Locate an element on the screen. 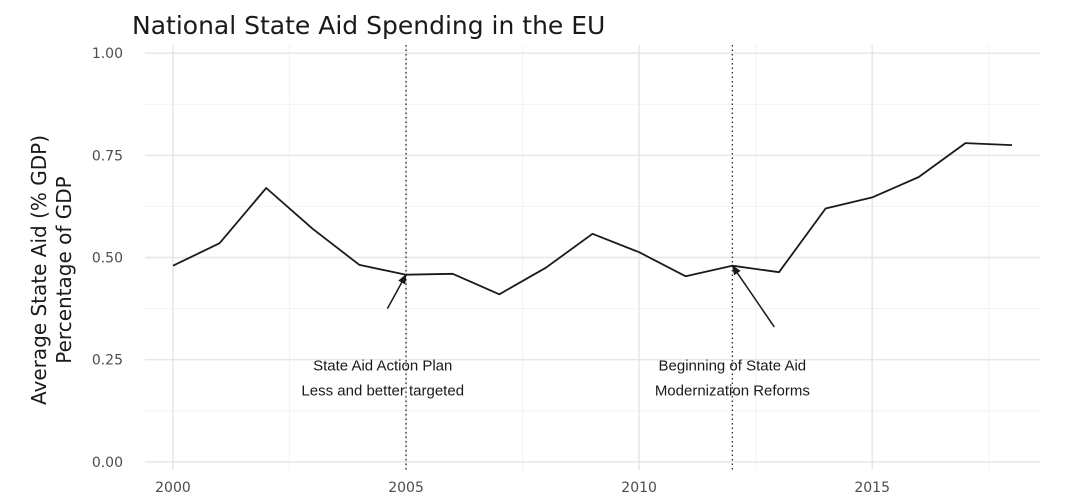 This screenshot has width=1066, height=497. x-tick-label: 2015 is located at coordinates (872, 488).